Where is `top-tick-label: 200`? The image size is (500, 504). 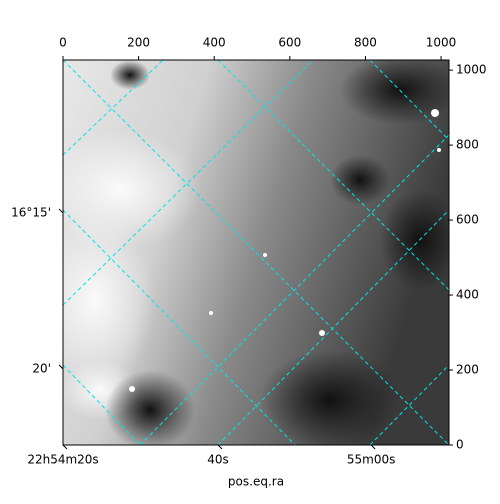
top-tick-label: 200 is located at coordinates (138, 43).